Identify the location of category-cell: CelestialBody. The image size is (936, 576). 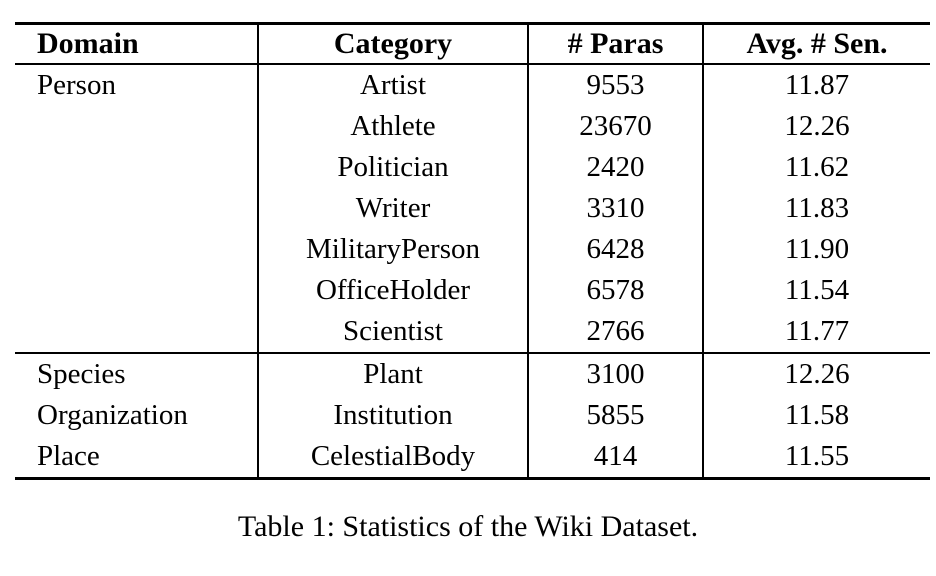
(392, 457).